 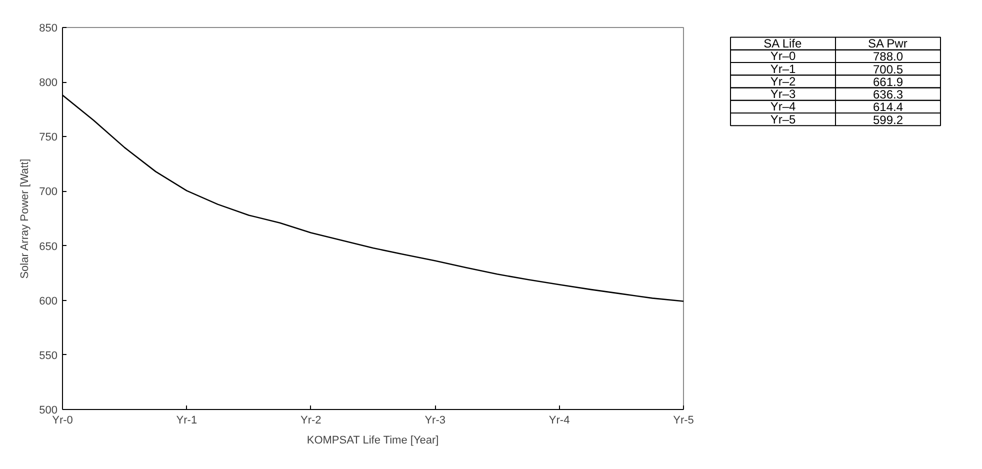 I want to click on text: Yr–4, so click(x=783, y=107).